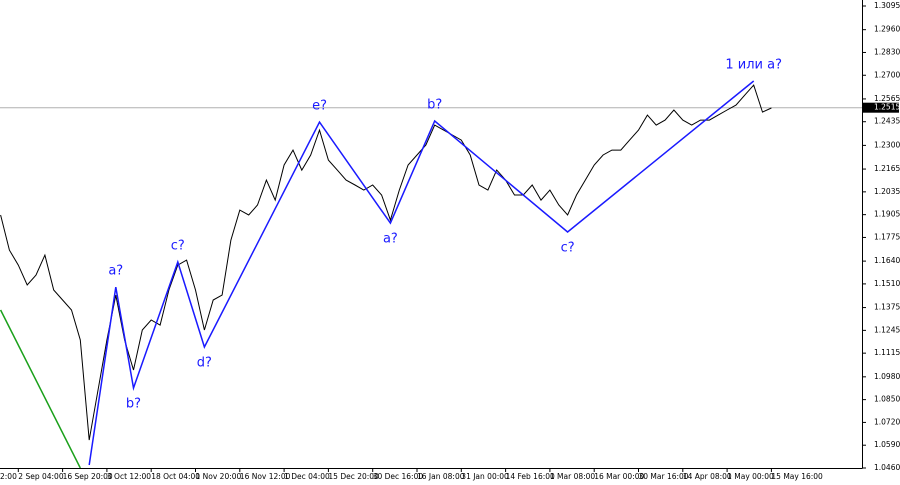  I want to click on x-tick-label: 2:00, so click(8, 476).